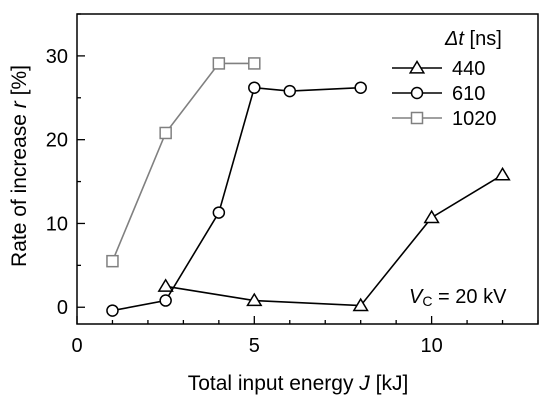  What do you see at coordinates (483, 39) in the screenshot?
I see `legend-title-unit: [ns]` at bounding box center [483, 39].